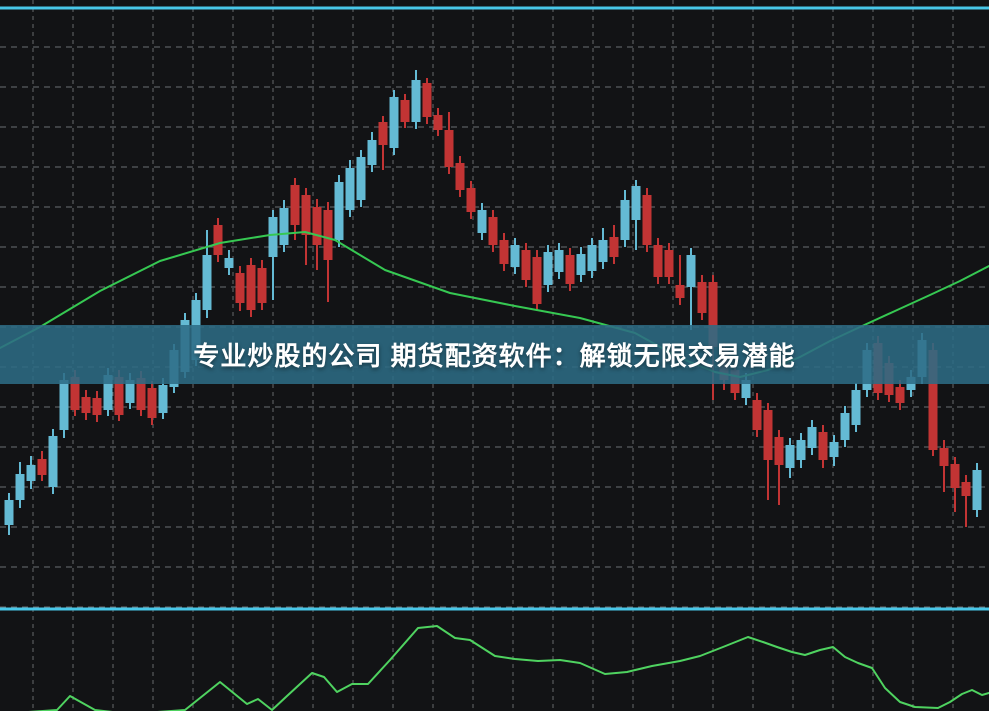 The height and width of the screenshot is (711, 989). What do you see at coordinates (508, 668) in the screenshot?
I see `oscillator-line` at bounding box center [508, 668].